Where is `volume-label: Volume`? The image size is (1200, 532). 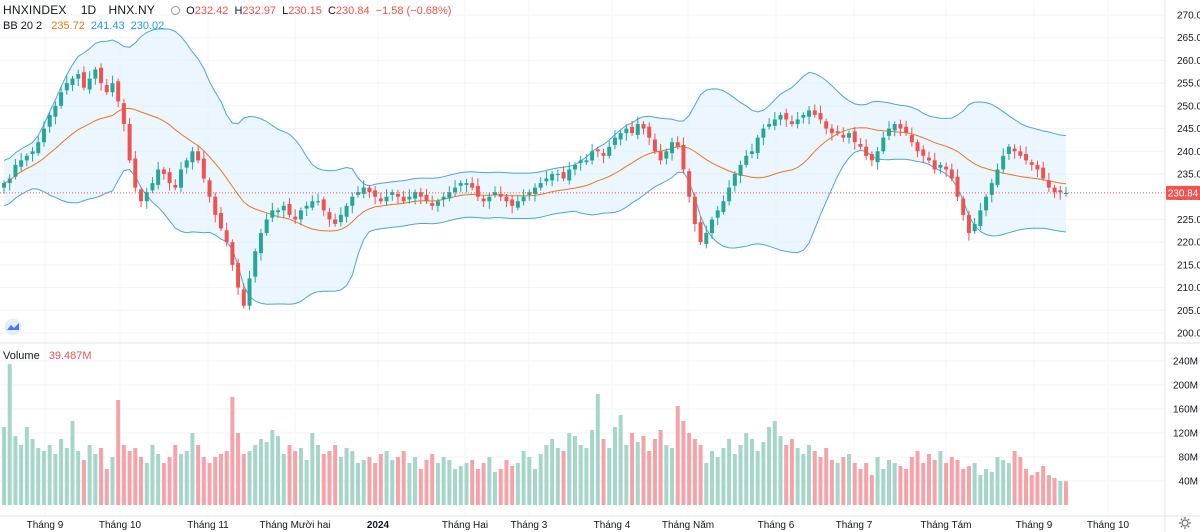
volume-label: Volume is located at coordinates (21, 356).